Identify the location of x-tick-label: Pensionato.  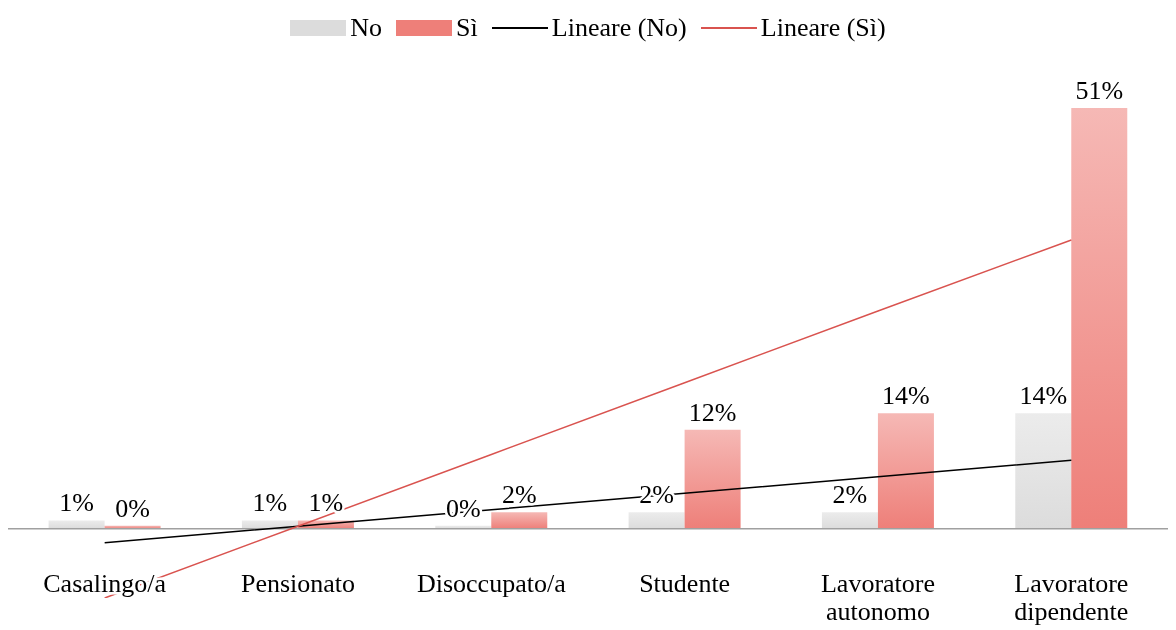
(298, 583).